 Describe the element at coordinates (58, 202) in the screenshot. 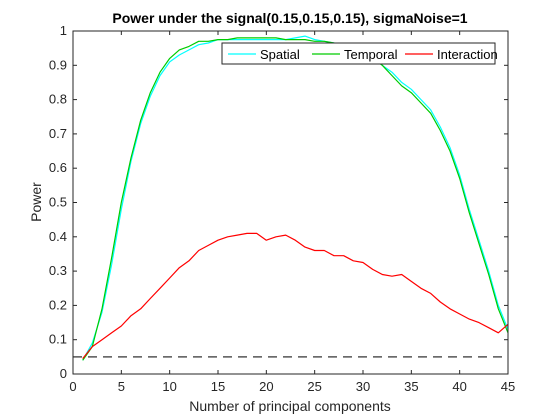

I see `y-tick-label: 0.5` at that location.